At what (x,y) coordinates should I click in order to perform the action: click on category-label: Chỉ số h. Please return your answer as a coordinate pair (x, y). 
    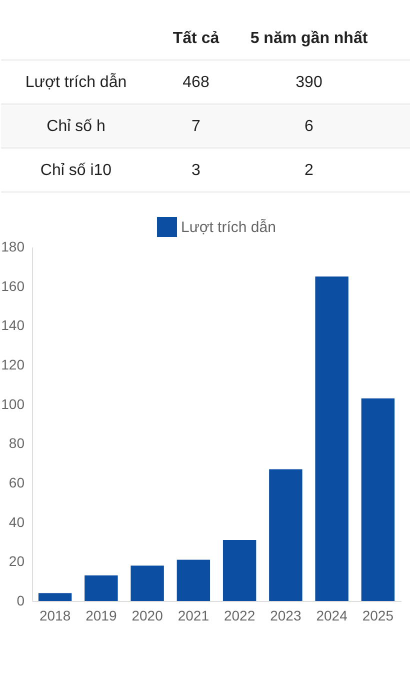
    Looking at the image, I should click on (76, 126).